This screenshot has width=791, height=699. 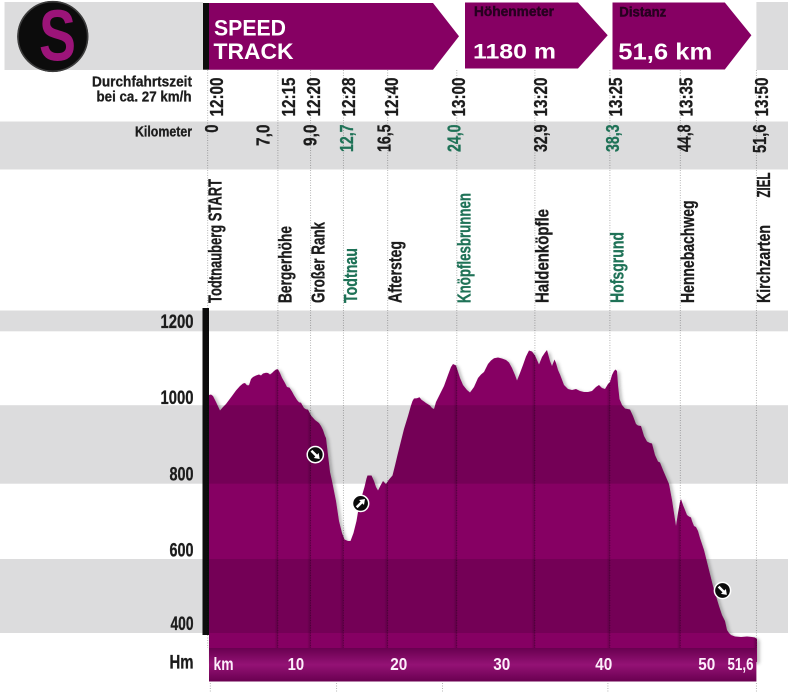 What do you see at coordinates (144, 96) in the screenshot?
I see `svg-text: bei ca. 27 km/h` at bounding box center [144, 96].